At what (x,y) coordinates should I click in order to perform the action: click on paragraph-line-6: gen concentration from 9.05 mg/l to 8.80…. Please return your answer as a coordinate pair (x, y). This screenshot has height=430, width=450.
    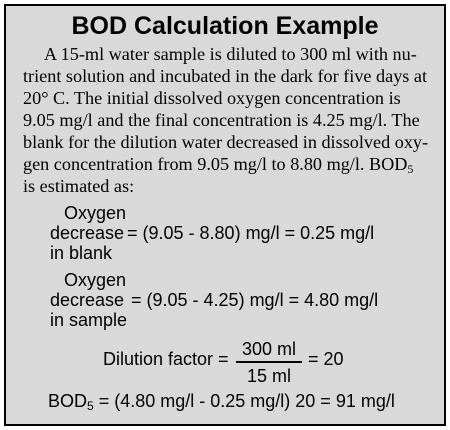
    Looking at the image, I should click on (218, 164).